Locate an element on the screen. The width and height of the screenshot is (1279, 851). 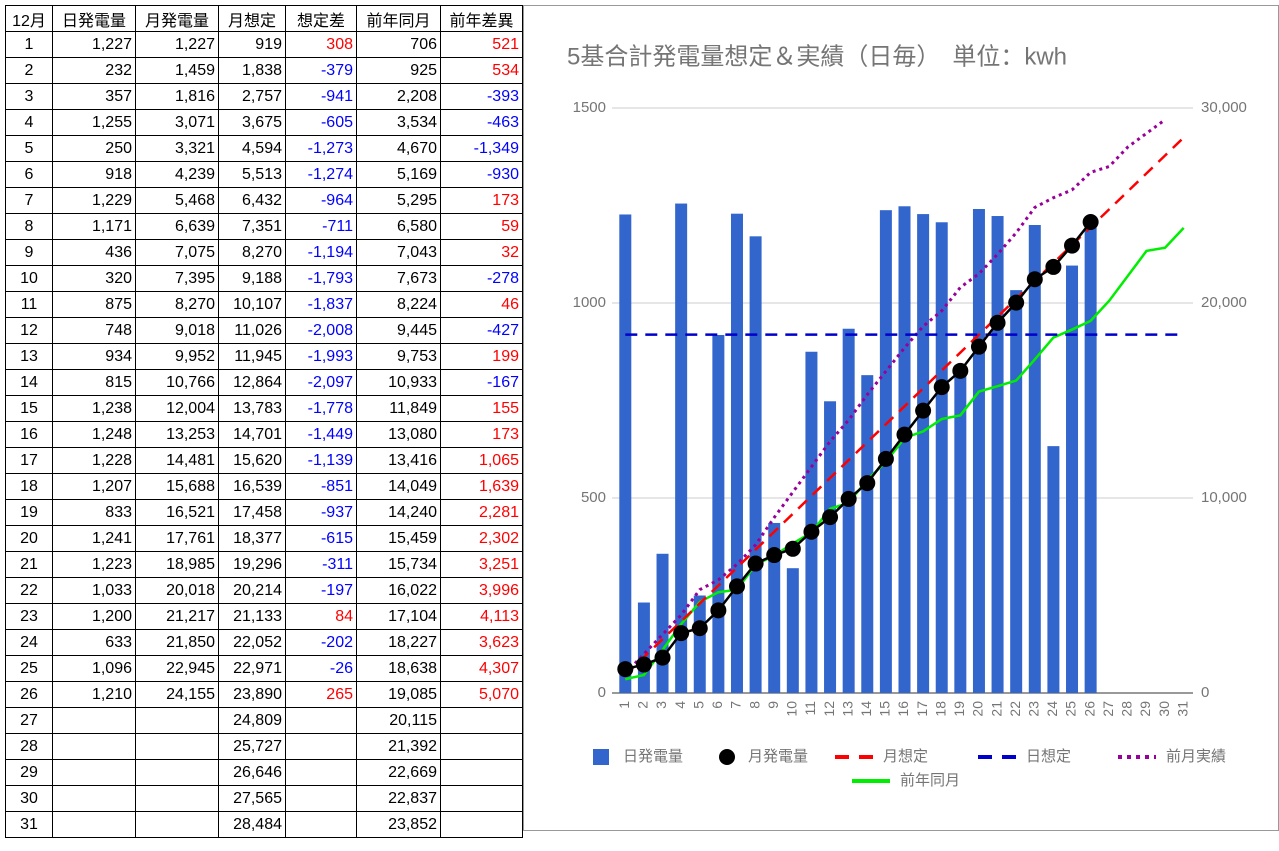
table-row: 31 28,484 23,852 is located at coordinates (264, 824).